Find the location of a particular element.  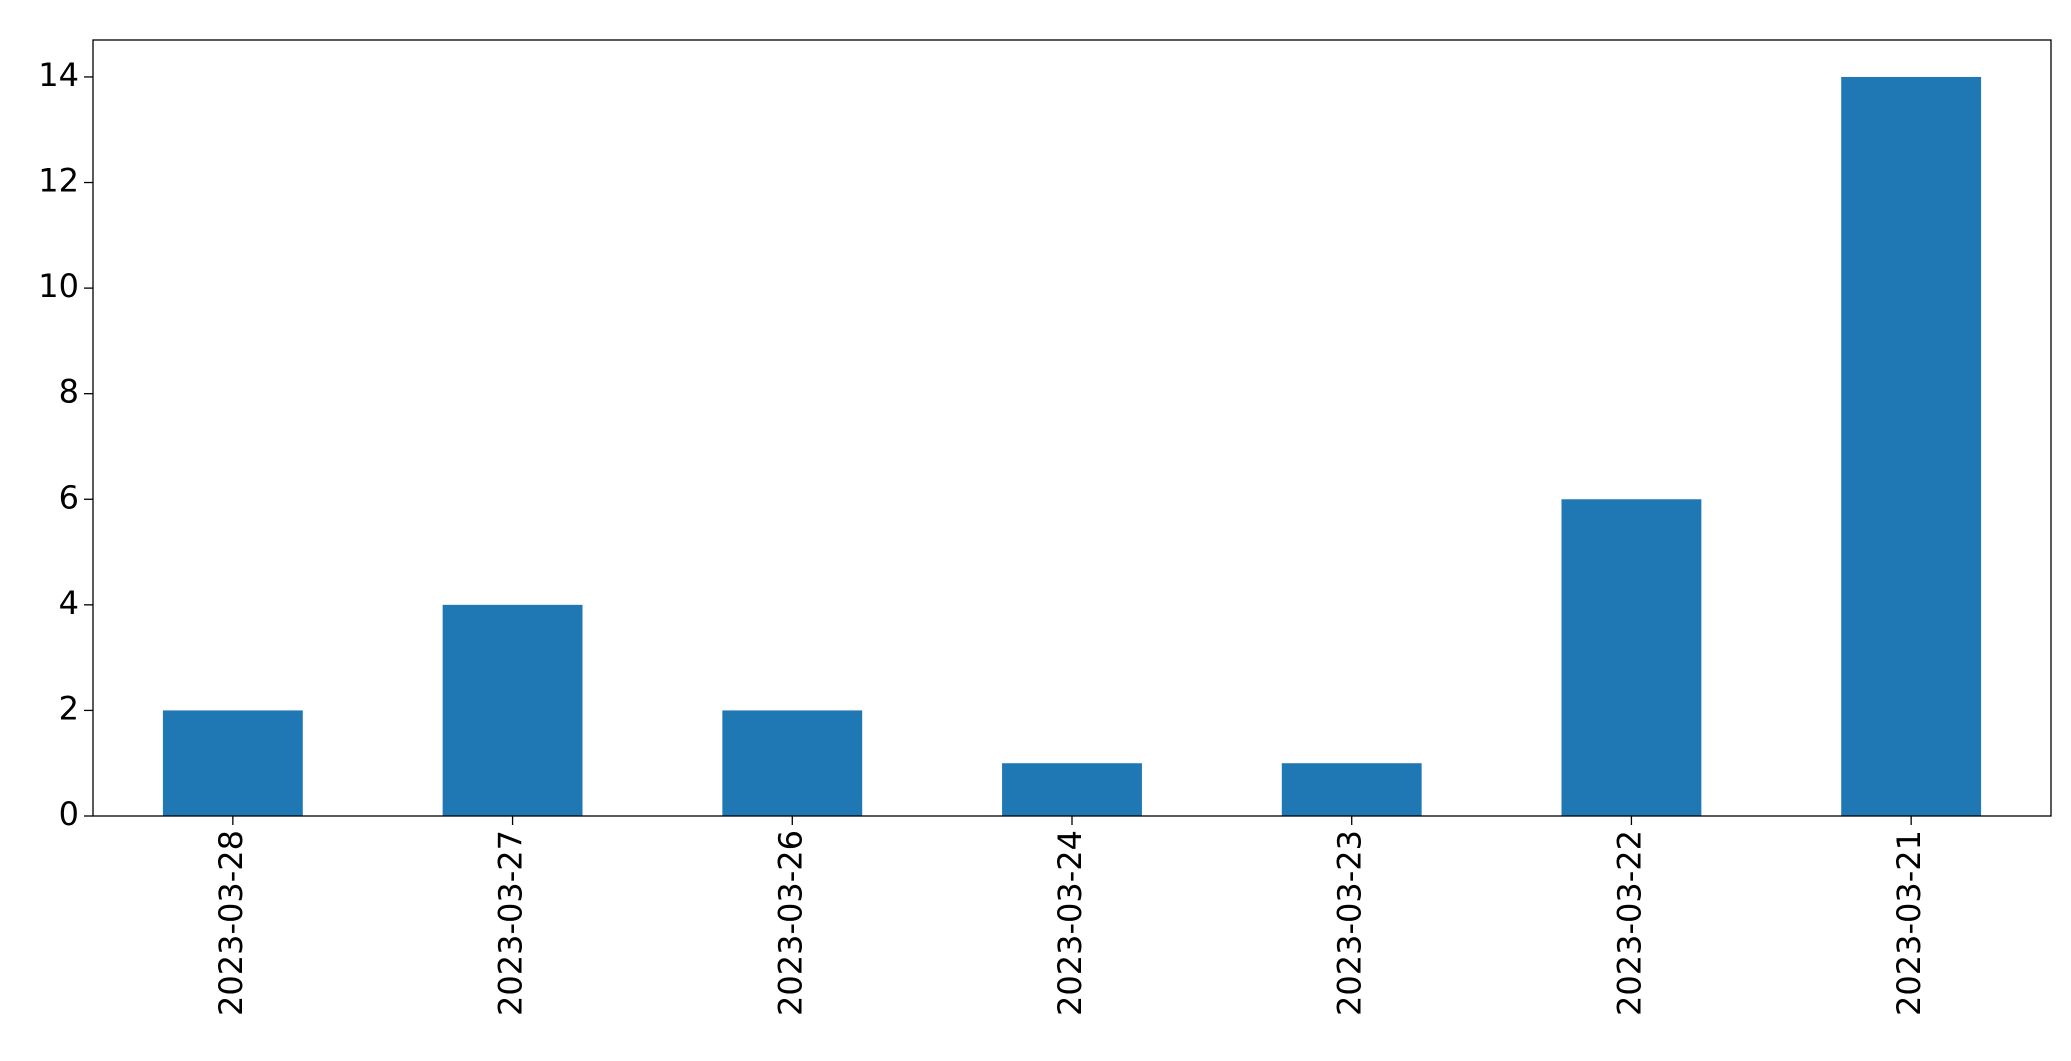

x-tick-label: 2023-03-24 is located at coordinates (1070, 923).